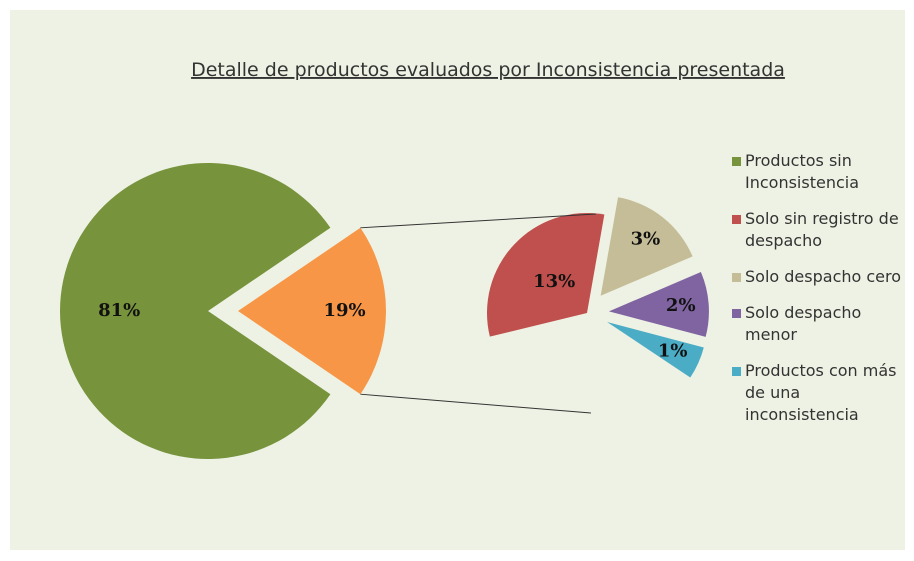 This screenshot has height=561, width=914. I want to click on data-label: 81%, so click(119, 310).